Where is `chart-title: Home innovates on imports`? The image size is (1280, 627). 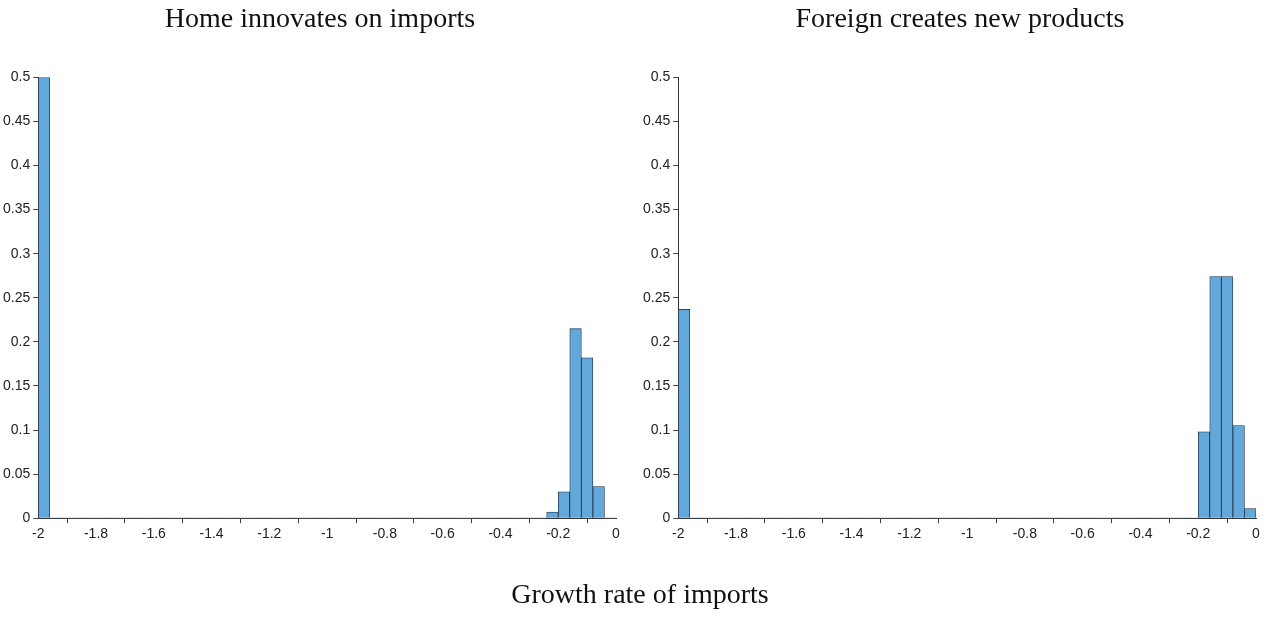
chart-title: Home innovates on imports is located at coordinates (320, 18).